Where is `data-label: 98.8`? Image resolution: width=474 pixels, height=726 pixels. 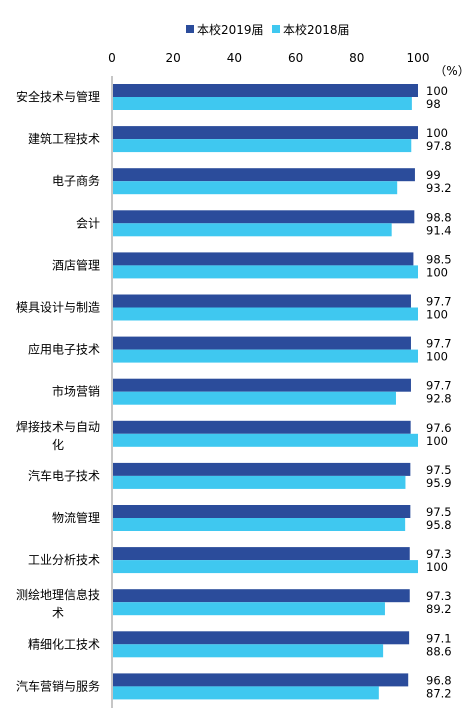 data-label: 98.8 is located at coordinates (439, 217).